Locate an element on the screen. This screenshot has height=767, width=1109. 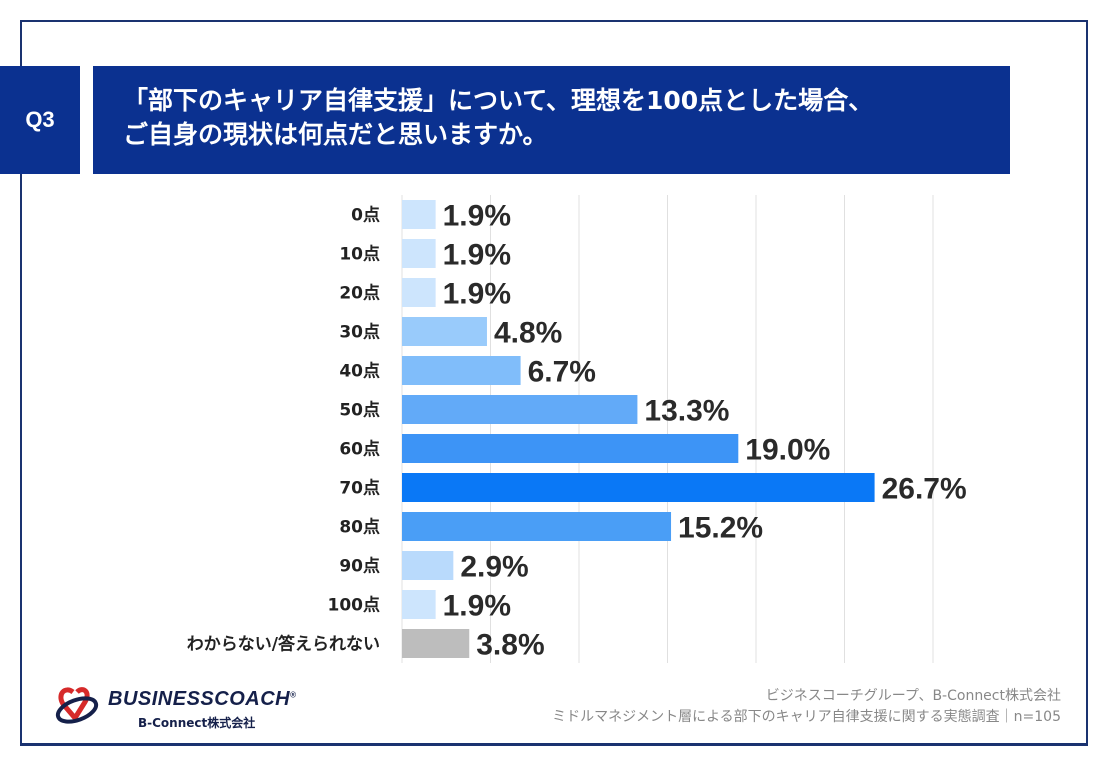
value-label: 26.7% is located at coordinates (924, 489).